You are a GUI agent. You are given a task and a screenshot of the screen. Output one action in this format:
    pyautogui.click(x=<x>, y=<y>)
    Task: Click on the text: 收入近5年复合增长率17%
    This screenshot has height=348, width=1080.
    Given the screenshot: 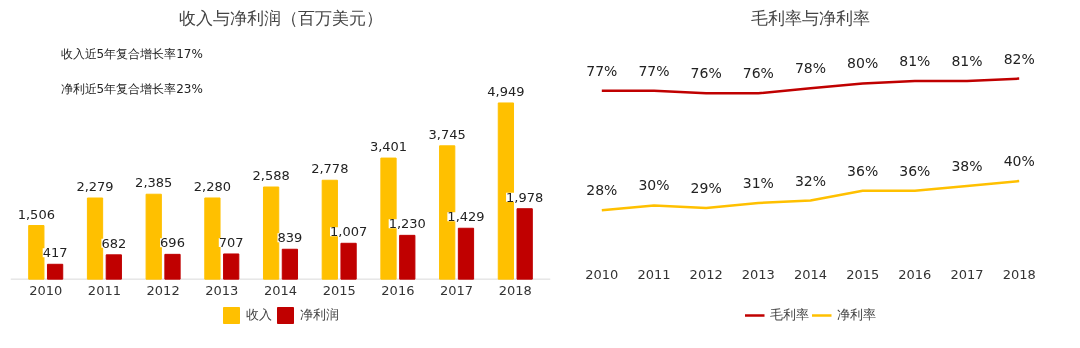 What is the action you would take?
    pyautogui.click(x=131, y=53)
    